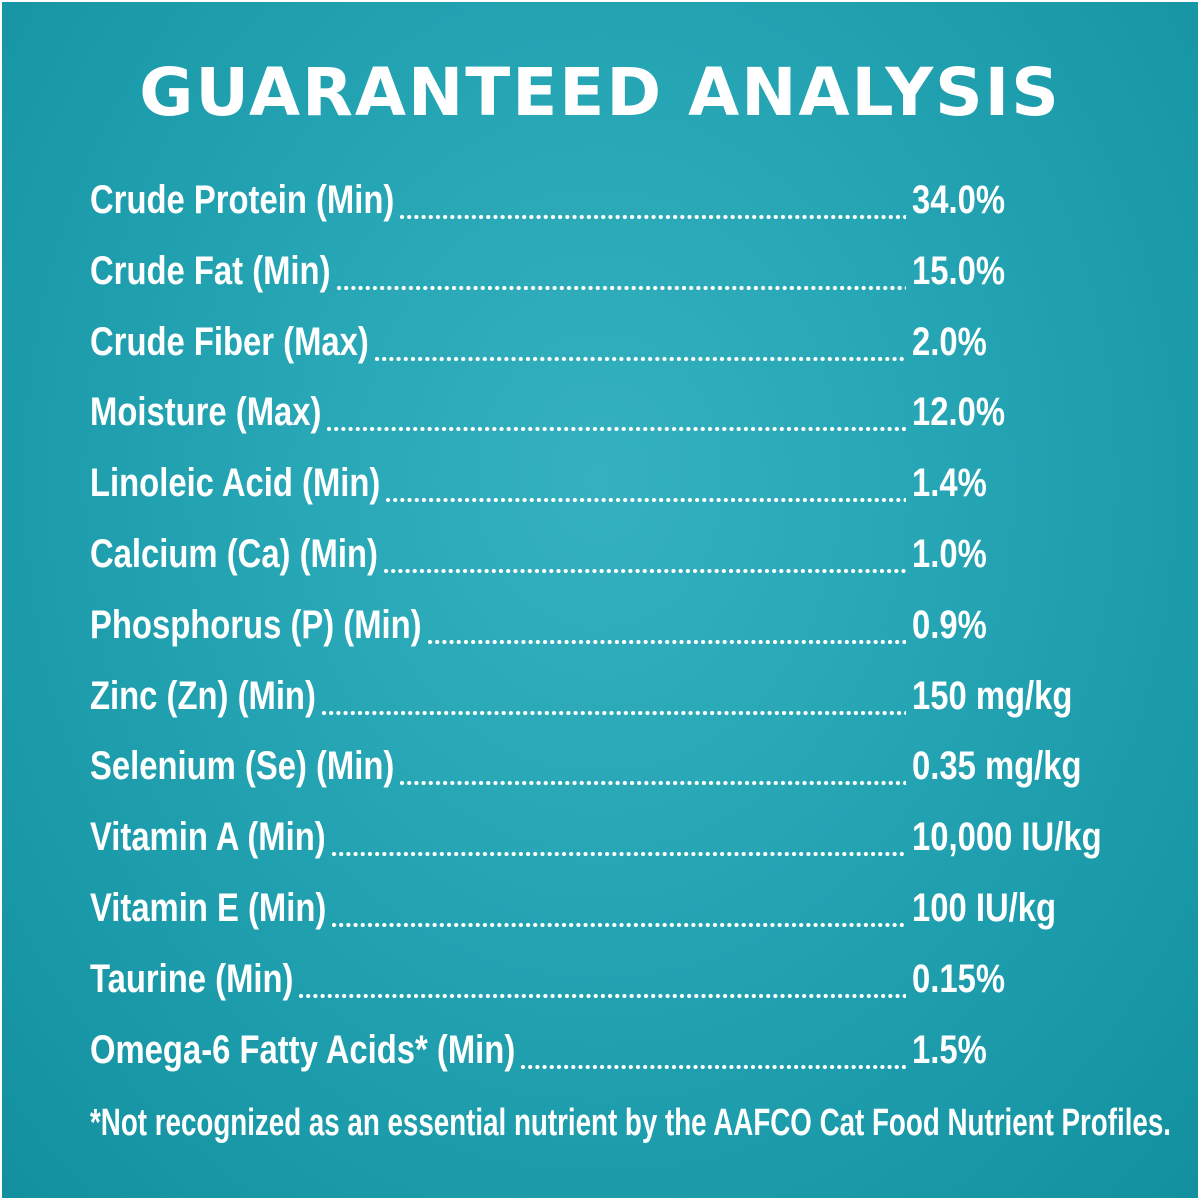 This screenshot has width=1200, height=1200. What do you see at coordinates (610, 1055) in the screenshot?
I see `table-row: Omega-6 Fatty Acids* (Min) 1.5%` at bounding box center [610, 1055].